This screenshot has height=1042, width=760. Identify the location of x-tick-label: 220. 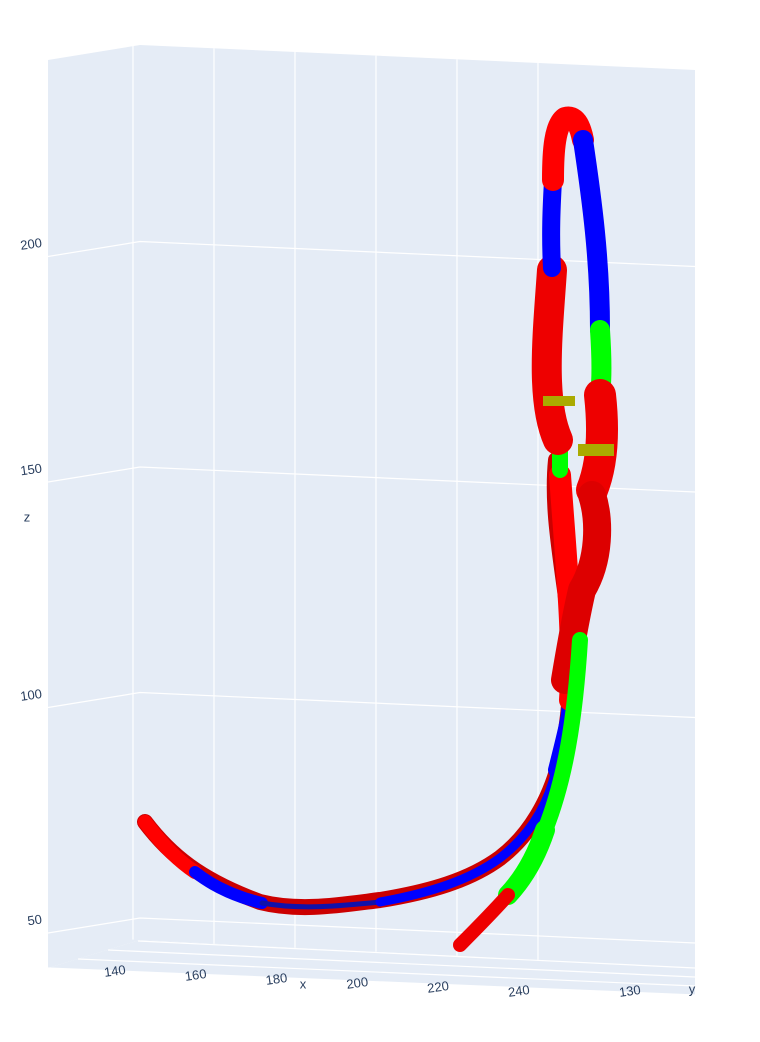
(438, 987).